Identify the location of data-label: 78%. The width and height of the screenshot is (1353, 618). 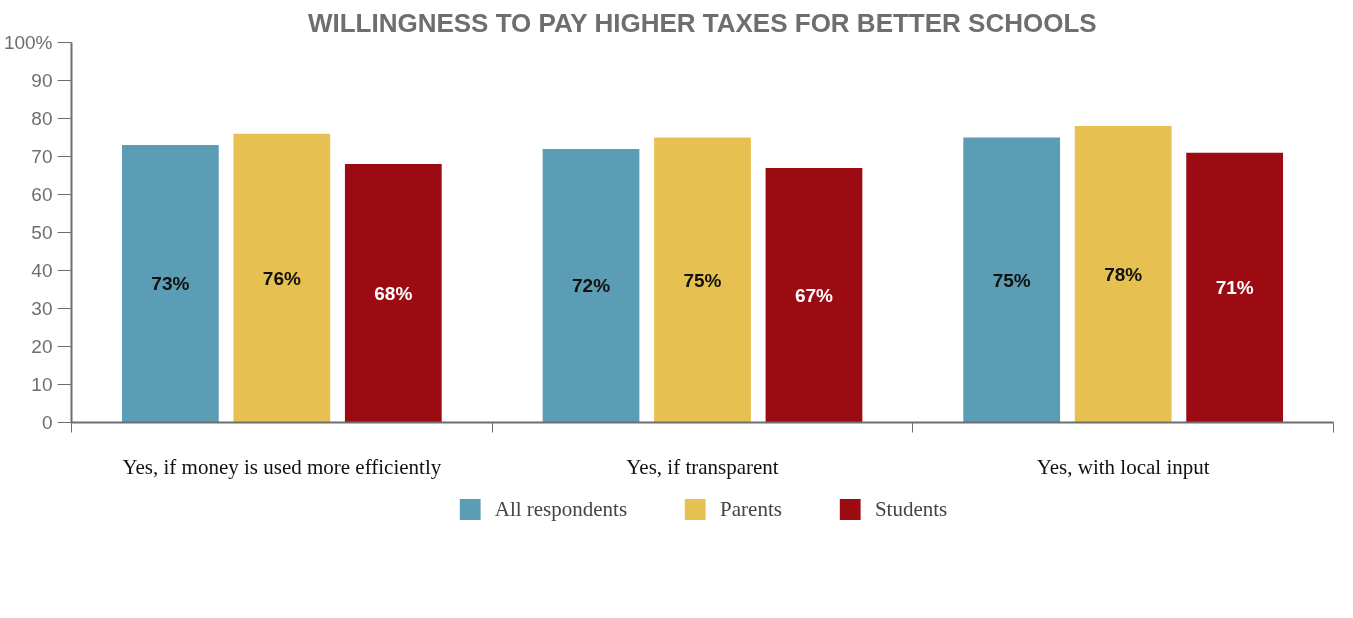
(1123, 274).